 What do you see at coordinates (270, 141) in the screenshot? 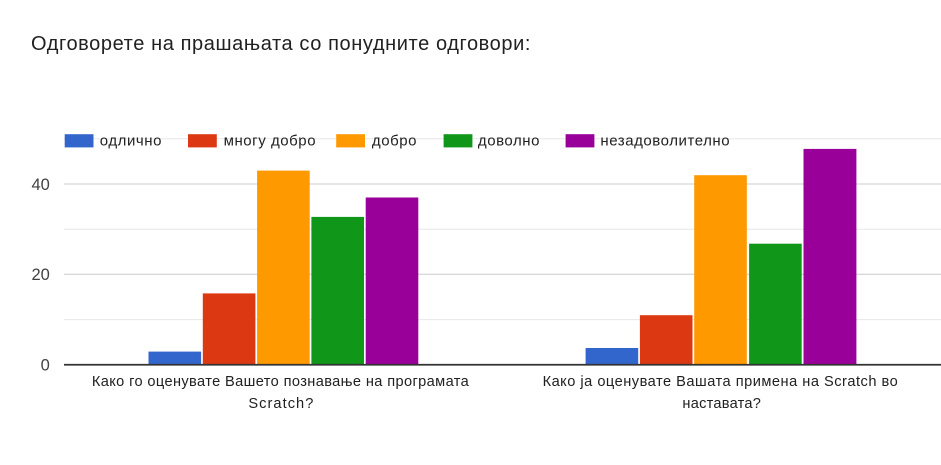
I see `svg-text: многу добро` at bounding box center [270, 141].